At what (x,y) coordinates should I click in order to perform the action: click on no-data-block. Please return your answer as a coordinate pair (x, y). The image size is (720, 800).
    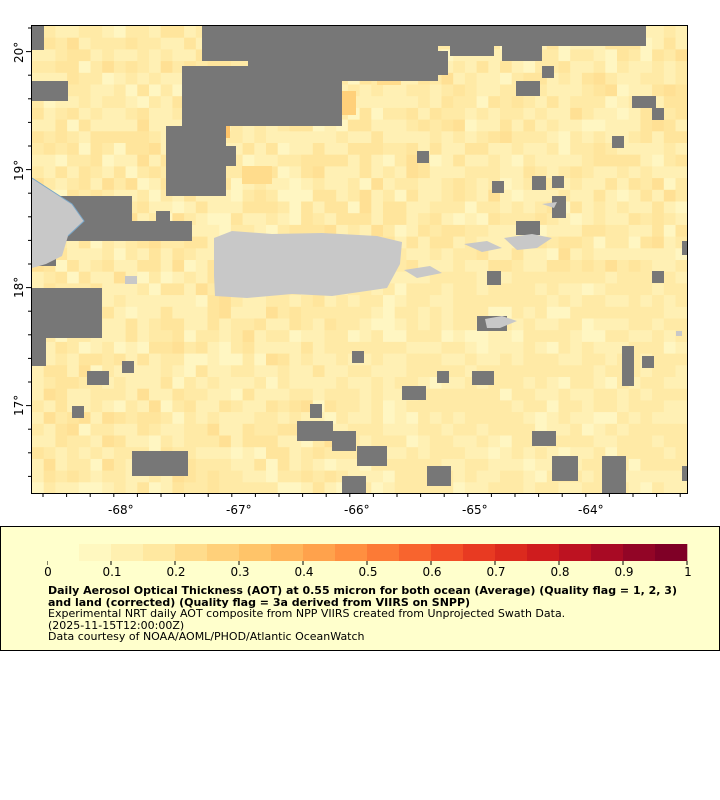
    Looking at the image, I should click on (483, 378).